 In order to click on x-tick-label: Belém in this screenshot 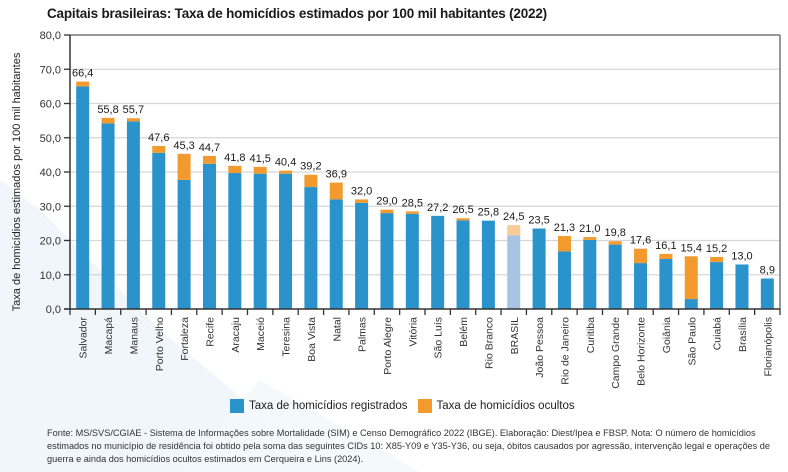, I will do `click(464, 332)`.